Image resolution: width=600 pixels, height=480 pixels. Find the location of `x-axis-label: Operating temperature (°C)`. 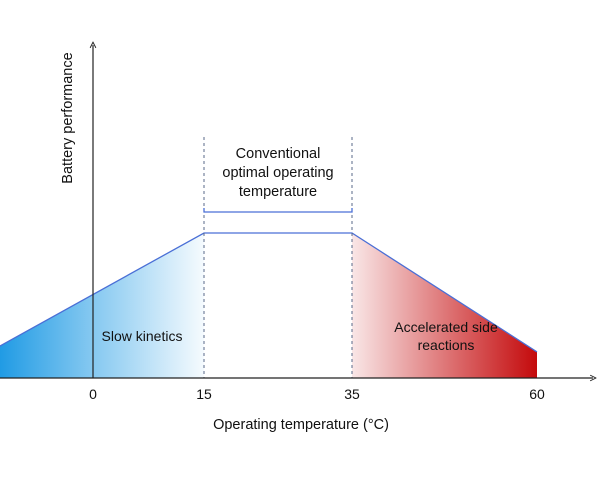

x-axis-label: Operating temperature (°C) is located at coordinates (301, 425).